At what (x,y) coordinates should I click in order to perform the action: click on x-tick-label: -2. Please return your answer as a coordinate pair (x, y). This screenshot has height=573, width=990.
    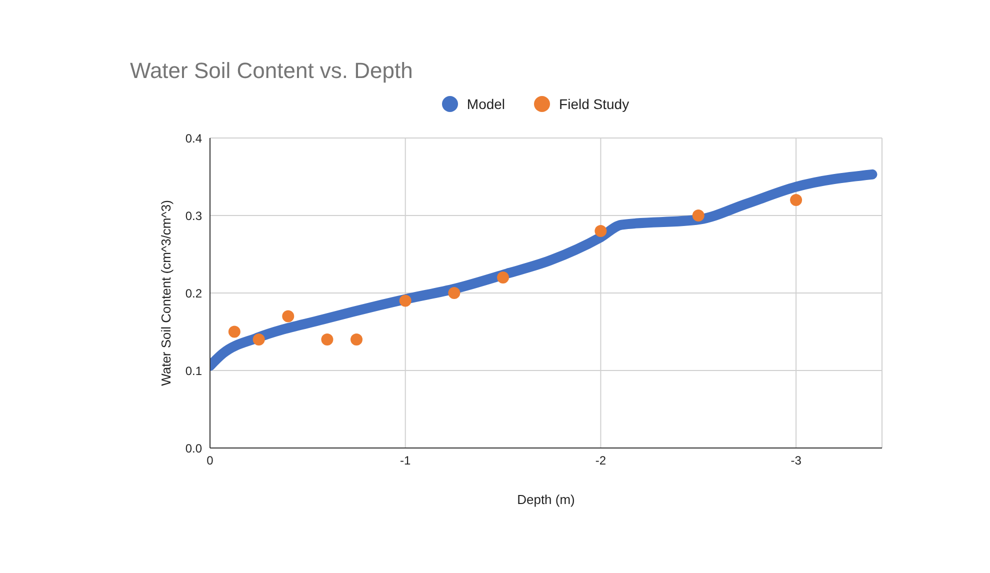
    Looking at the image, I should click on (600, 461).